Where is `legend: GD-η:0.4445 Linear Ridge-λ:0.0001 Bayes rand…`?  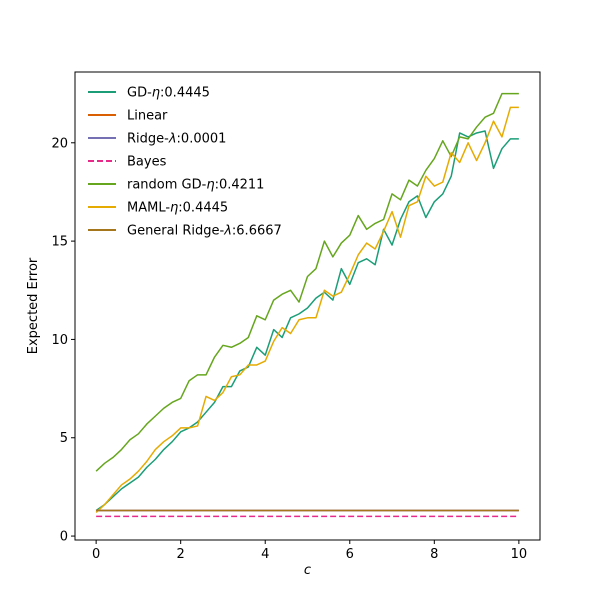 legend: GD-η:0.4445 Linear Ridge-λ:0.0001 Bayes rand… is located at coordinates (185, 162).